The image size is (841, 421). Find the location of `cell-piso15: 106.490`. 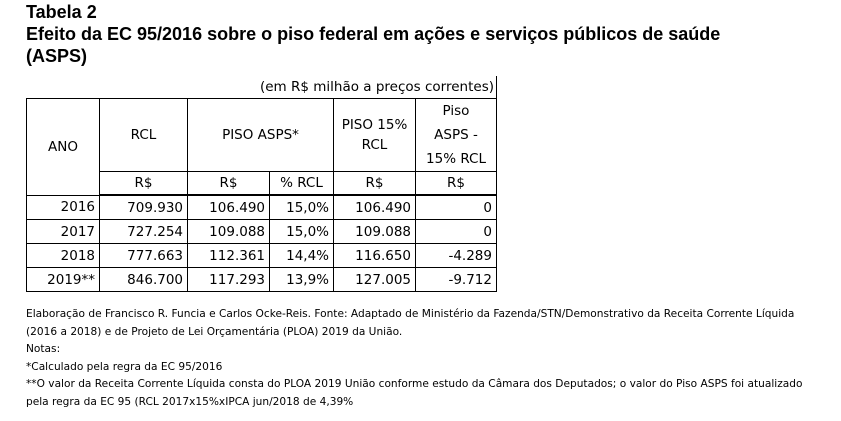

cell-piso15: 106.490 is located at coordinates (374, 207).